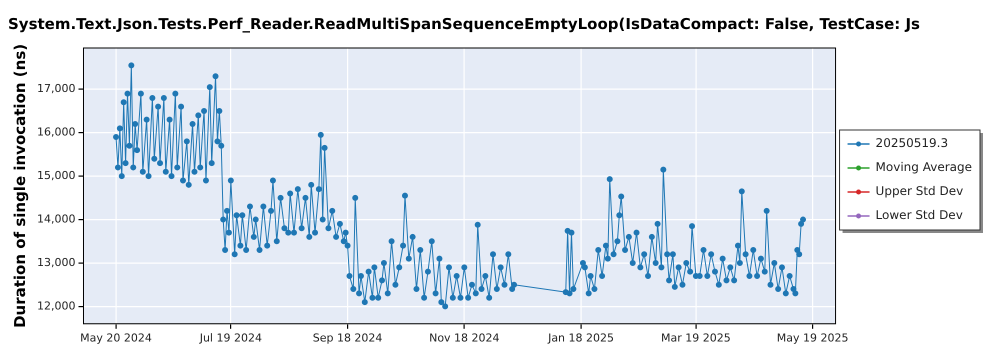  What do you see at coordinates (230, 337) in the screenshot?
I see `x-tick-label: Jul 19 2024` at bounding box center [230, 337].